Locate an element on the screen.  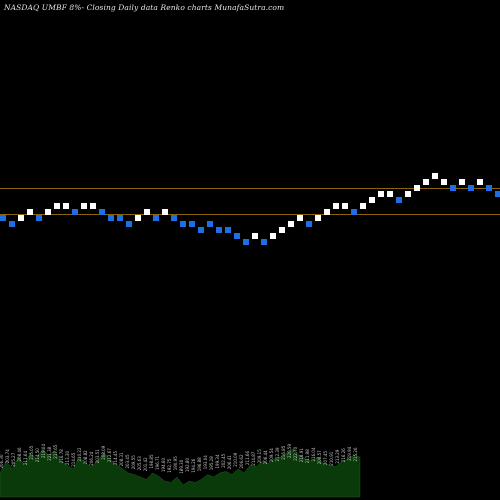
volume-label: 213.30 is located at coordinates (67, 458).